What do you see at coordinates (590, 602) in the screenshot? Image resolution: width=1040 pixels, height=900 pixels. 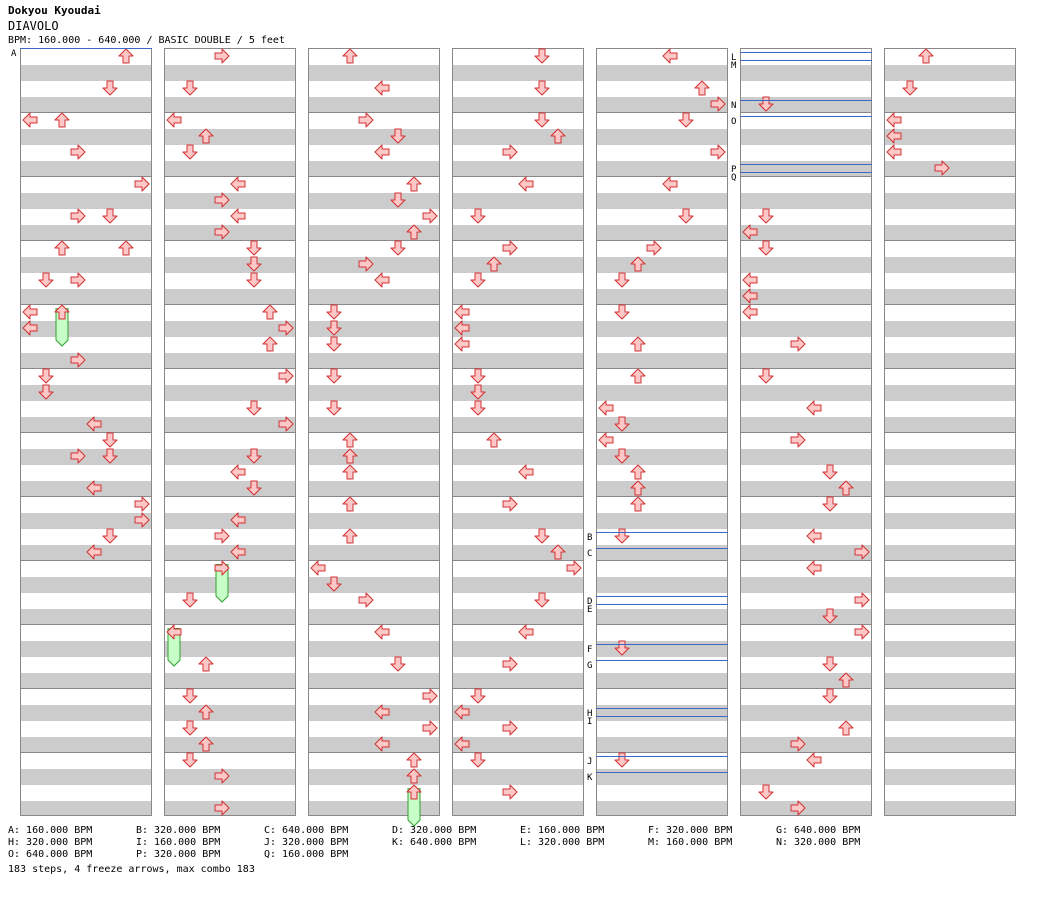 I see `bpm-change-label: D` at bounding box center [590, 602].